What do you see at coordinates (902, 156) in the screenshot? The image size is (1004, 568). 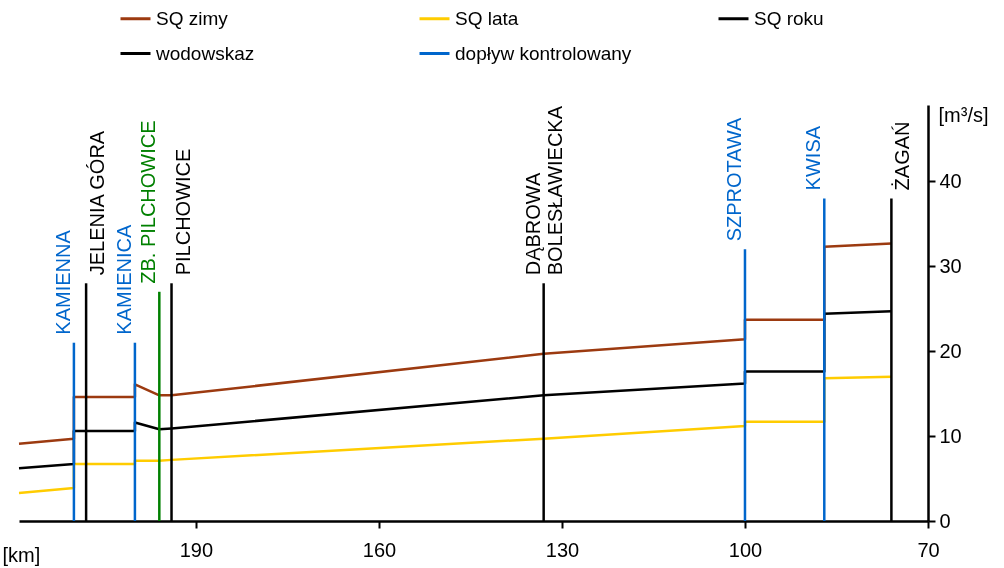 I see `annotation: ŻAGAŃ` at bounding box center [902, 156].